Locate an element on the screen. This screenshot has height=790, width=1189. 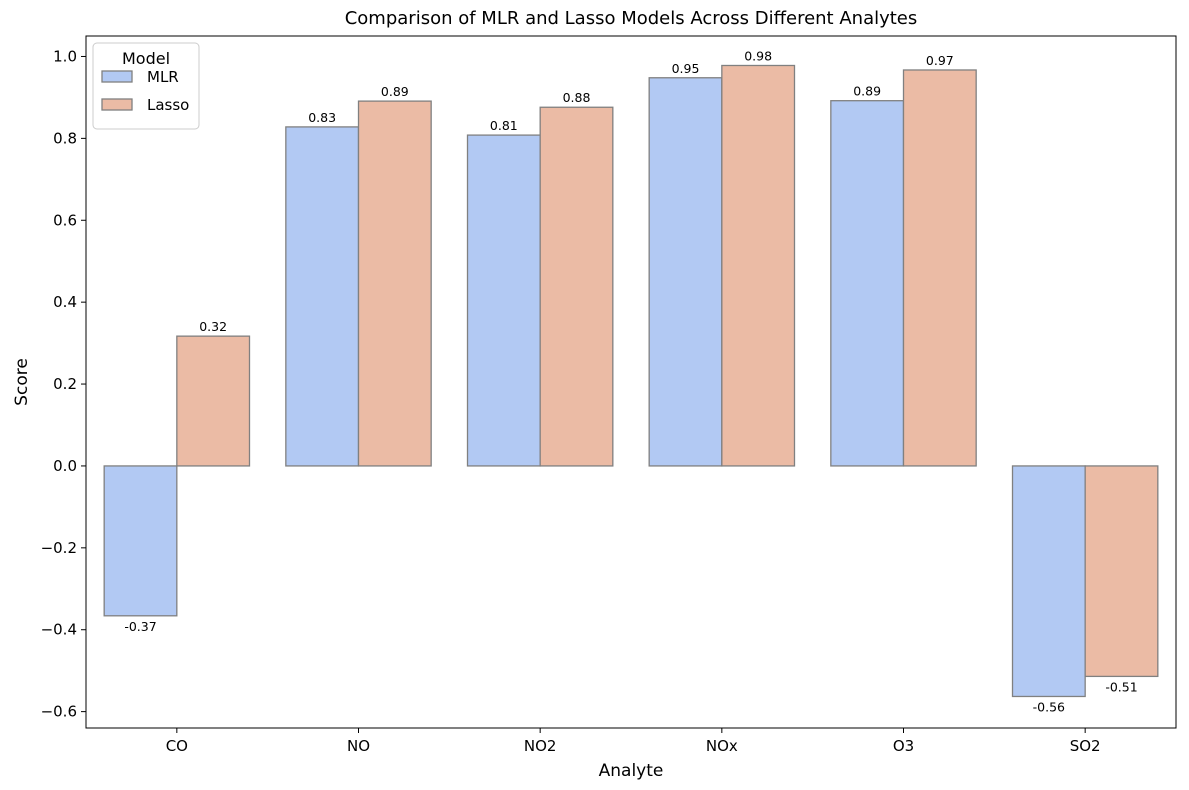
x-axis-label: Analyte is located at coordinates (631, 771).